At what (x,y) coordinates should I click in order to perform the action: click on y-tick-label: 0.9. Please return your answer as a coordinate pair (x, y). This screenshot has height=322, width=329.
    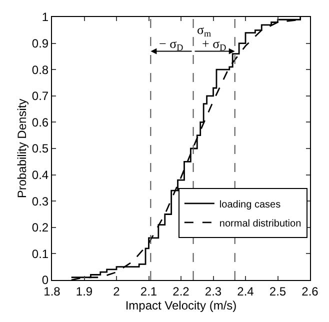
    Looking at the image, I should click on (40, 43).